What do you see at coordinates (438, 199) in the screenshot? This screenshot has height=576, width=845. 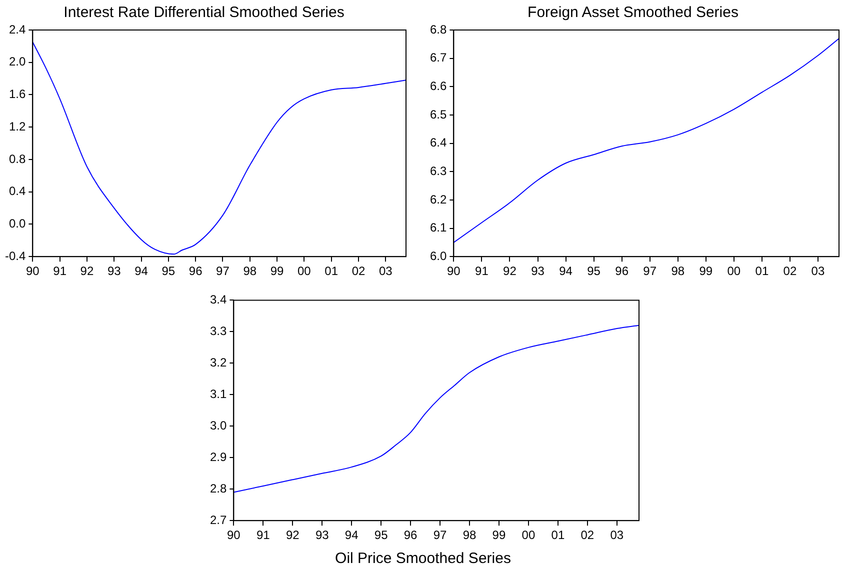 I see `y-tick-label: 6.2` at bounding box center [438, 199].